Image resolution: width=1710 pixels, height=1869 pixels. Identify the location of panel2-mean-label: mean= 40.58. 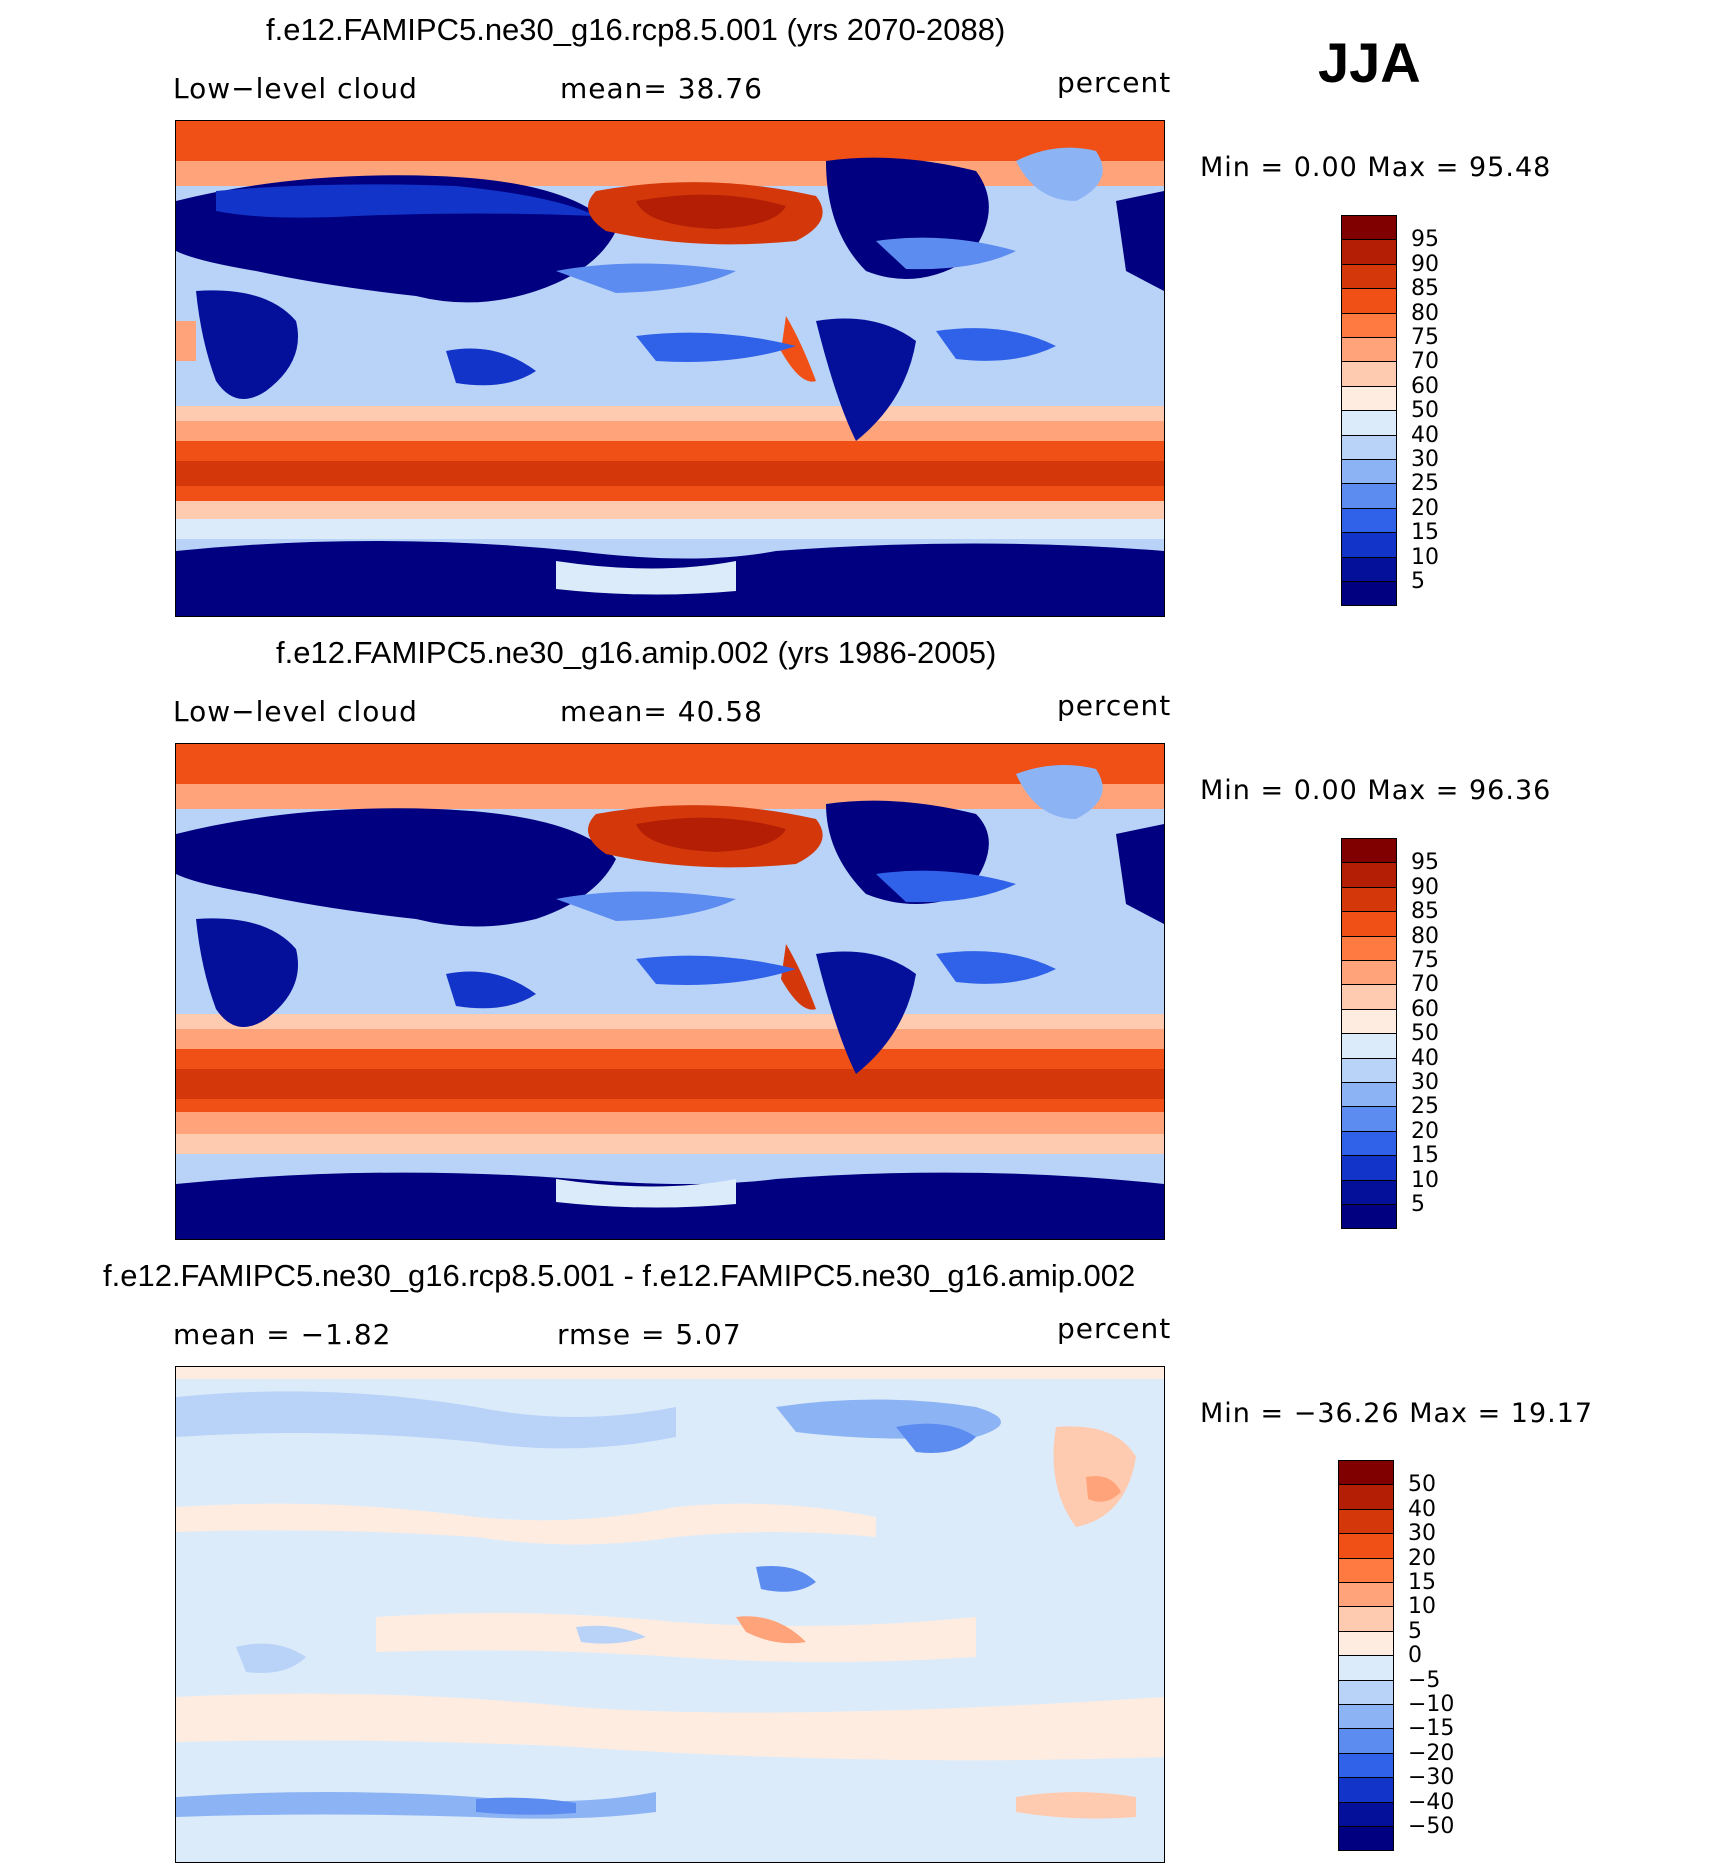
(661, 711).